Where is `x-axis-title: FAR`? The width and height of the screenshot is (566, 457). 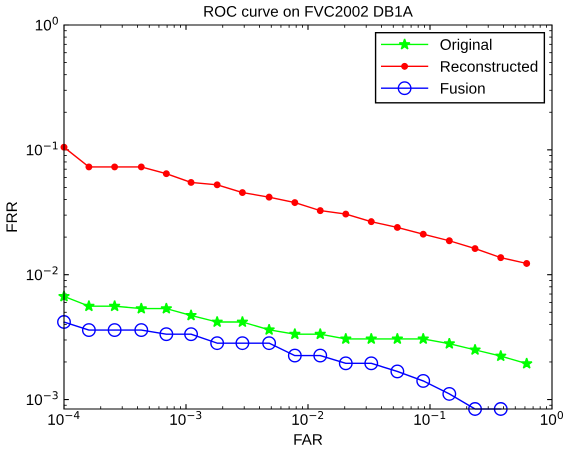
x-axis-title: FAR is located at coordinates (308, 439).